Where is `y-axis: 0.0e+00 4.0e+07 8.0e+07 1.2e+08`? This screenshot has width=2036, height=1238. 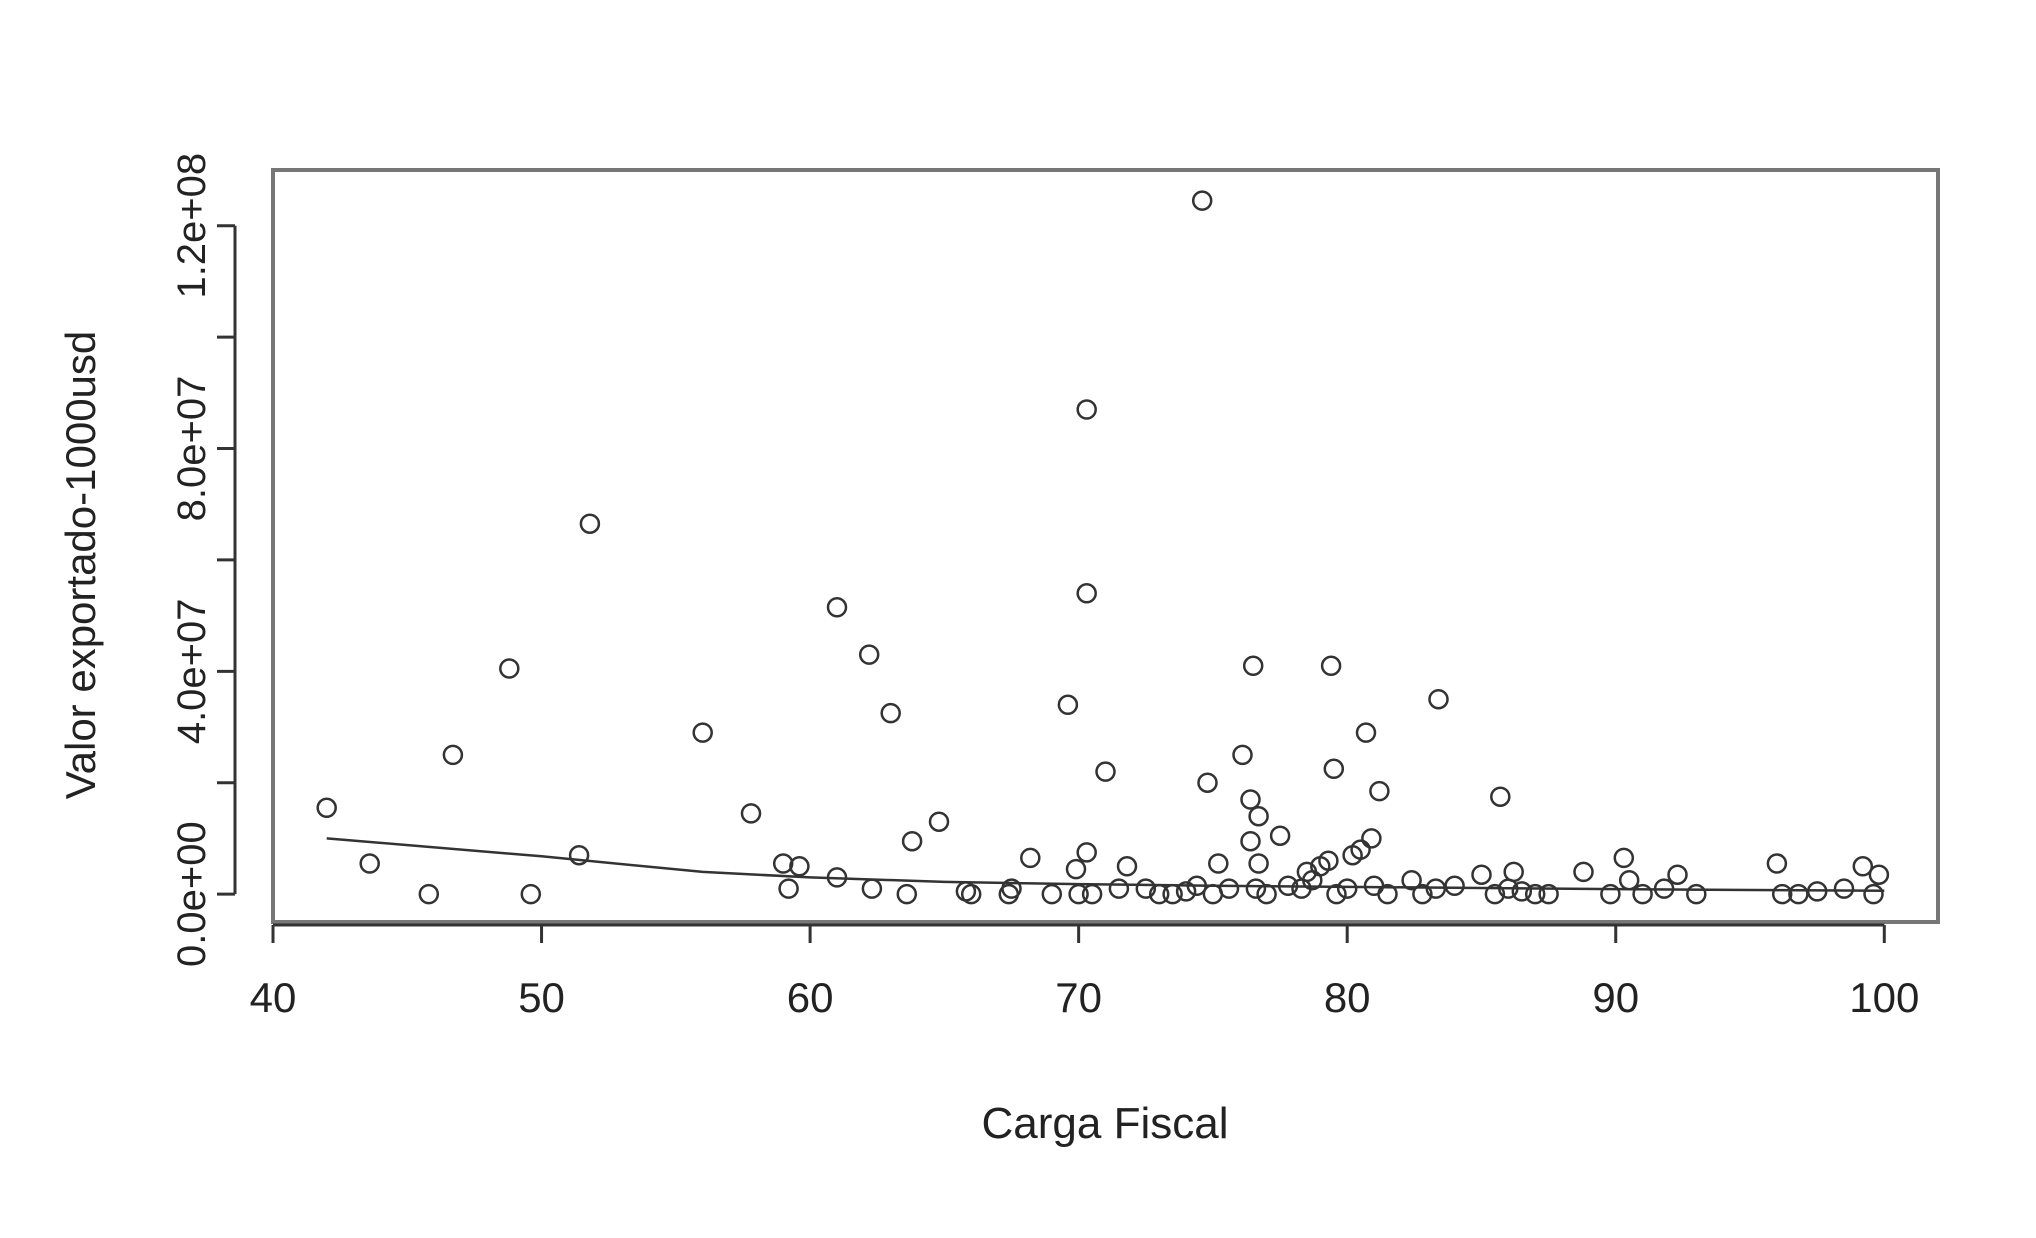
y-axis: 0.0e+00 4.0e+07 8.0e+07 1.2e+08 is located at coordinates (203, 560).